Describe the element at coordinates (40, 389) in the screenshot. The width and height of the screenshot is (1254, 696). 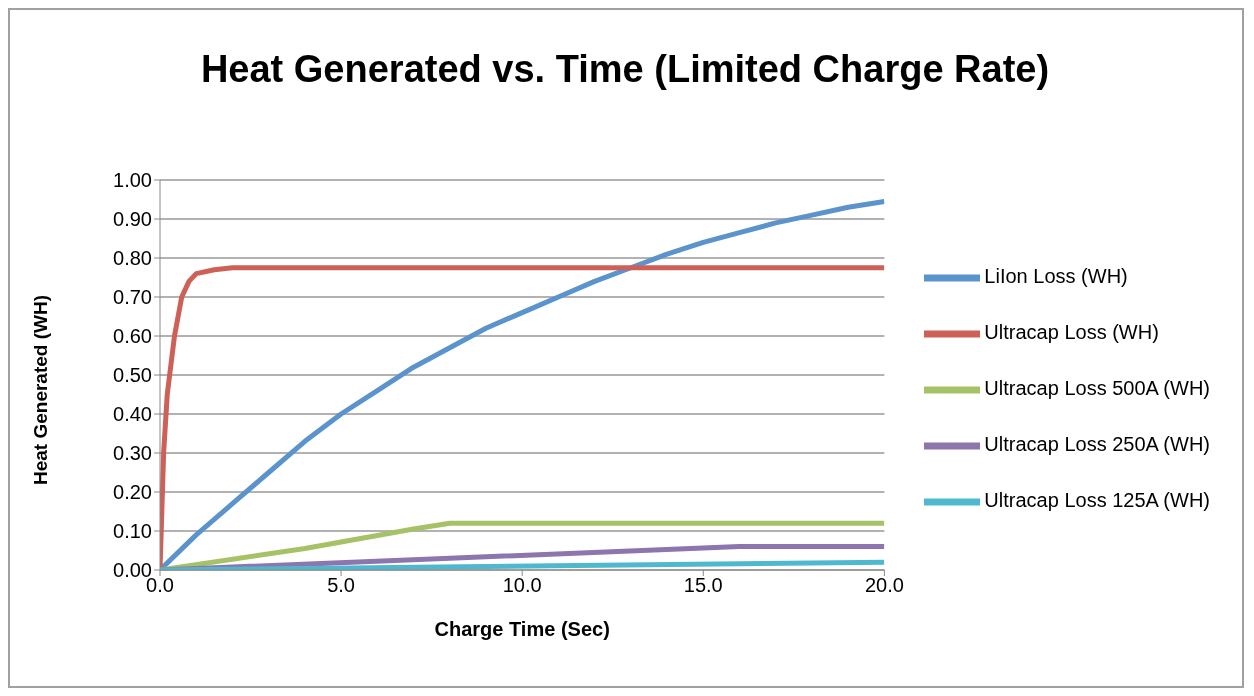
I see `y-axis-title: Heat Generated (WH)` at that location.